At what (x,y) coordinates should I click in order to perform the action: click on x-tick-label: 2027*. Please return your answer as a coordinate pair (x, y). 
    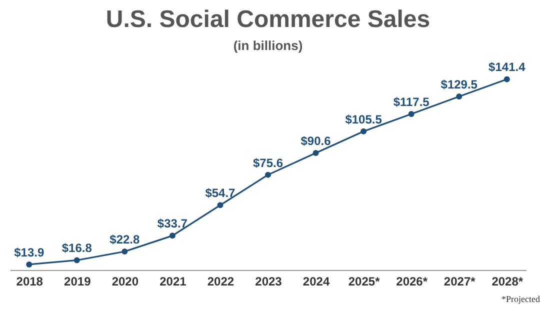
    Looking at the image, I should click on (460, 281).